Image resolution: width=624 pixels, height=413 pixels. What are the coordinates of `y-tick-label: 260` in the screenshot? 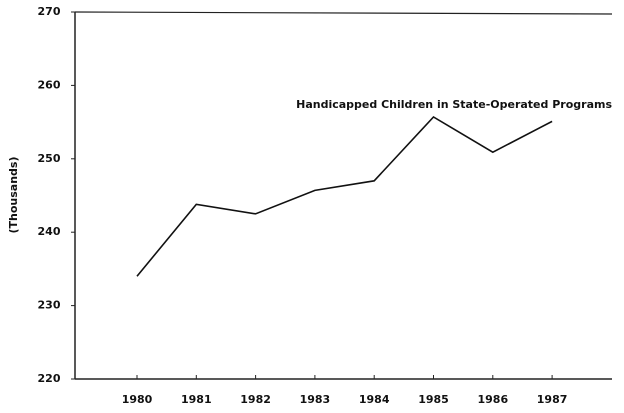 It's located at (49, 84).